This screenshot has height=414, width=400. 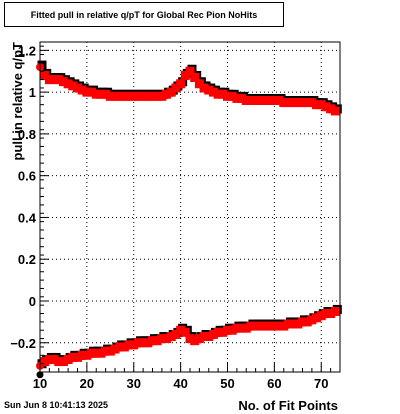 I want to click on x-tick-label: 20, so click(x=87, y=383).